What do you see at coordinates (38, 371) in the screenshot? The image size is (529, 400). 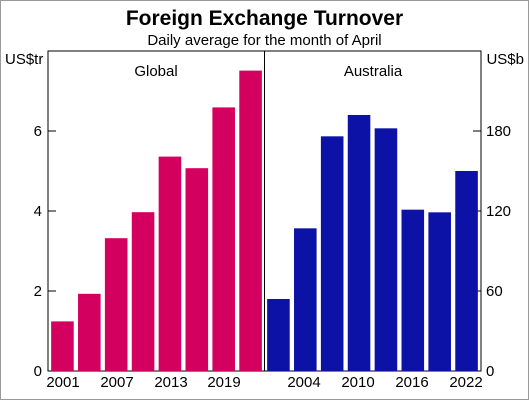 I see `left-y-tick-label-0: 0` at bounding box center [38, 371].